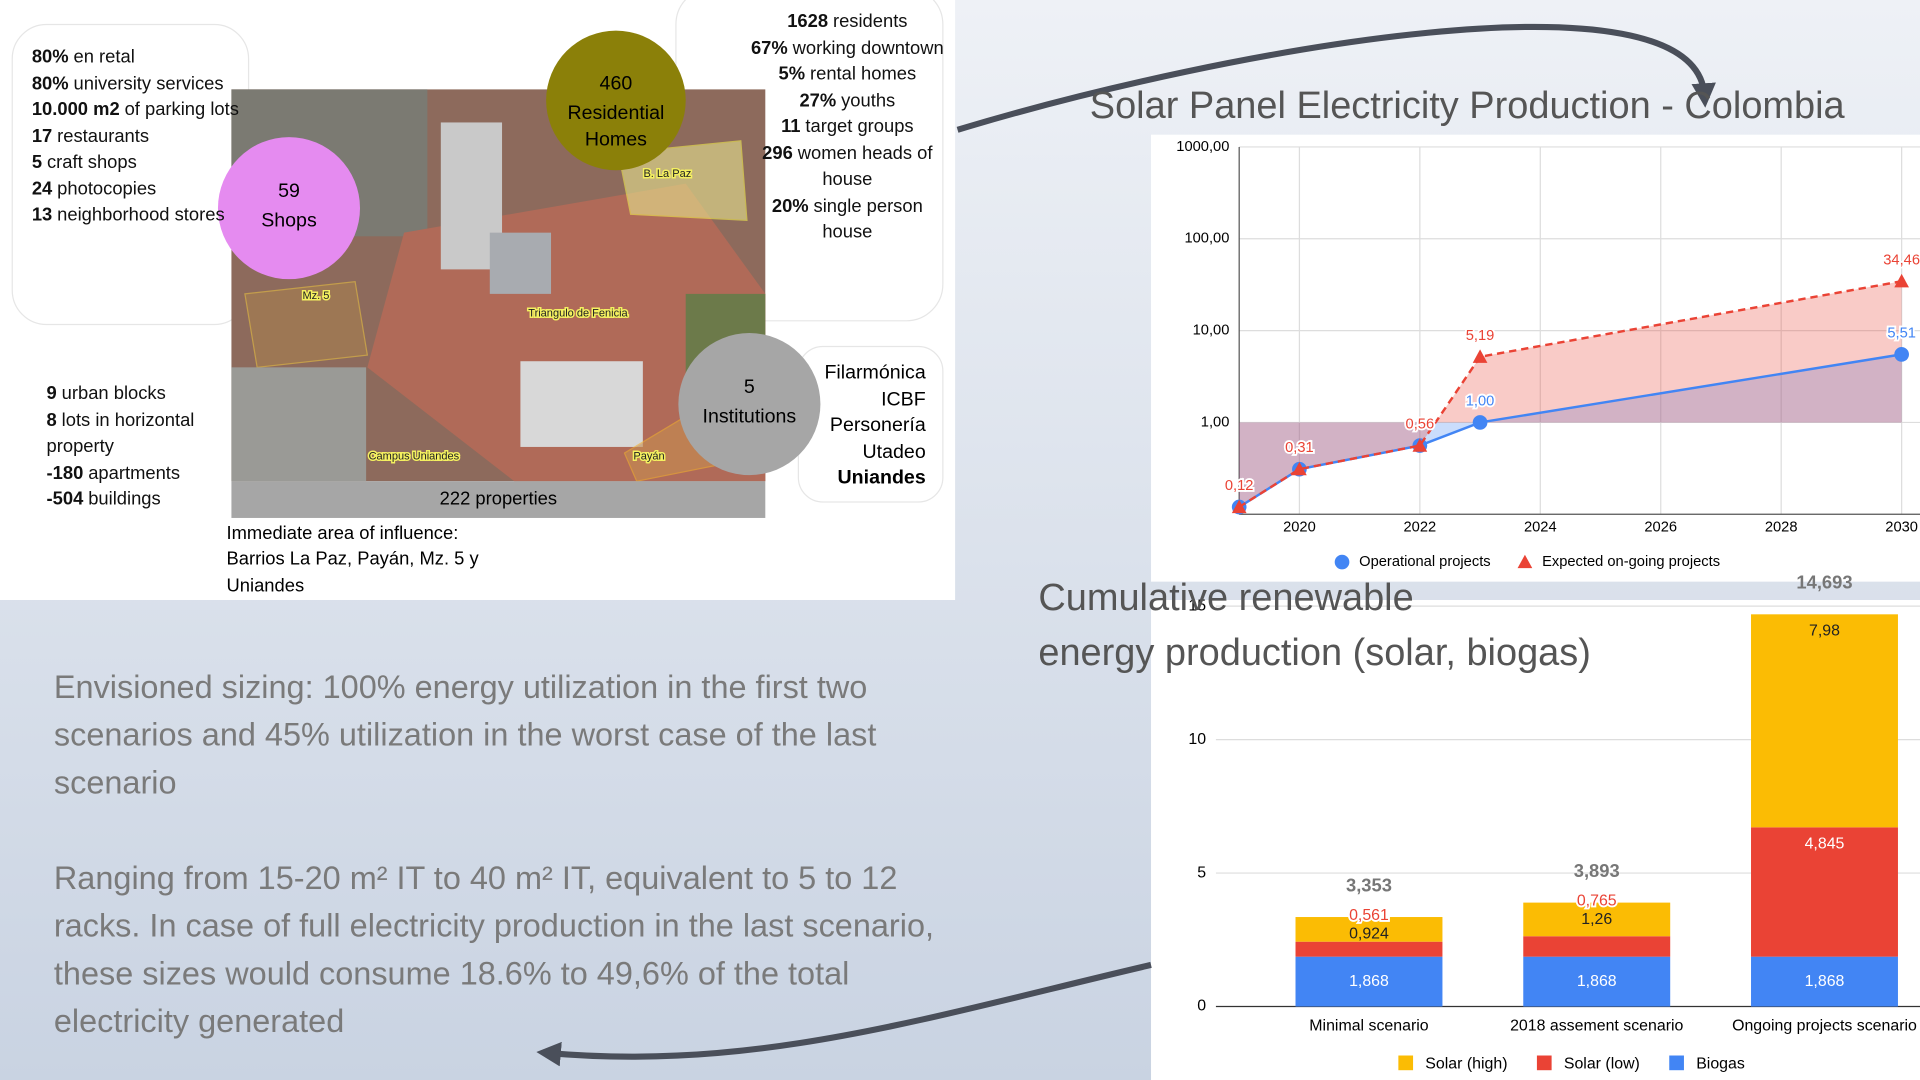  I want to click on y-tick-label: 10, so click(1197, 739).